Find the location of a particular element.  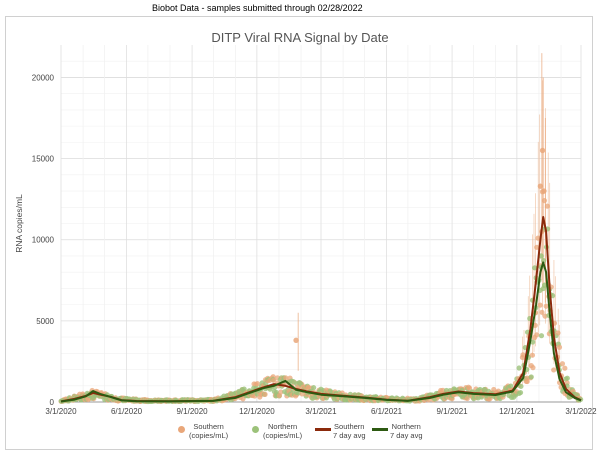

x-tick-label: 3/1/2020 is located at coordinates (61, 411).